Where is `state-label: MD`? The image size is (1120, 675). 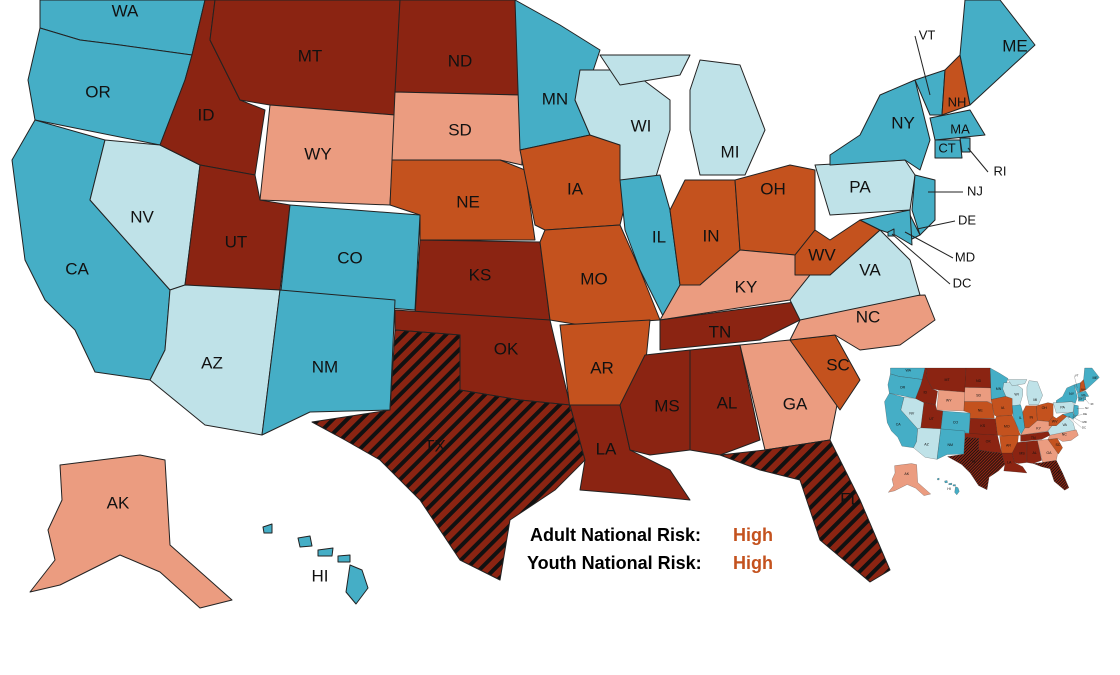 state-label: MD is located at coordinates (965, 256).